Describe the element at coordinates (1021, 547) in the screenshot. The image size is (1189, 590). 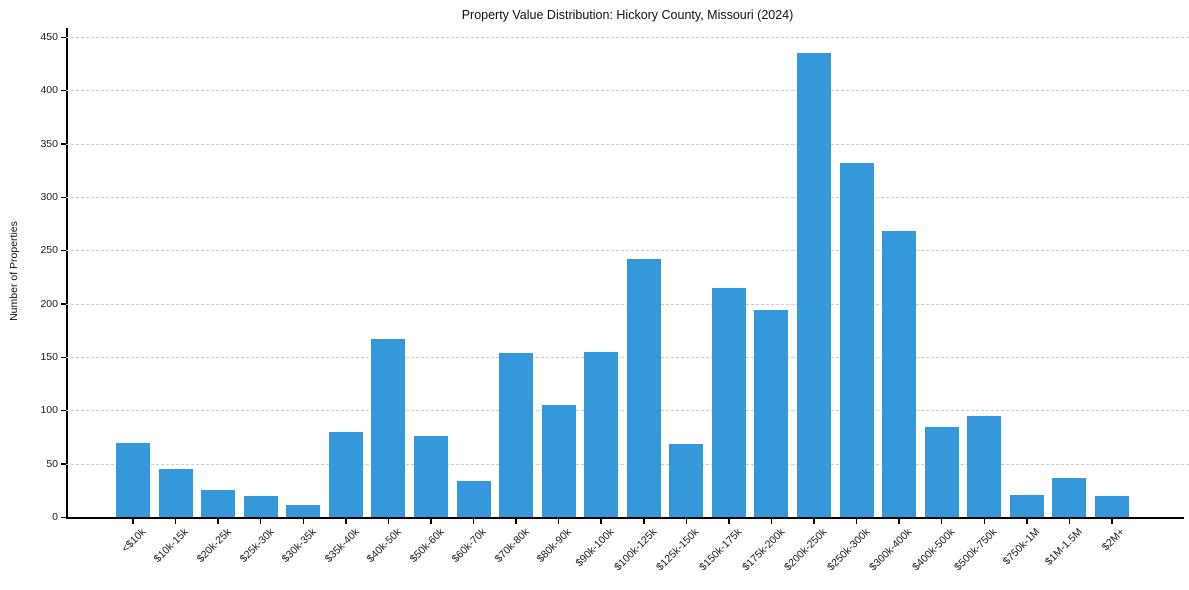
I see `x-tick-label: $750k-1M` at that location.